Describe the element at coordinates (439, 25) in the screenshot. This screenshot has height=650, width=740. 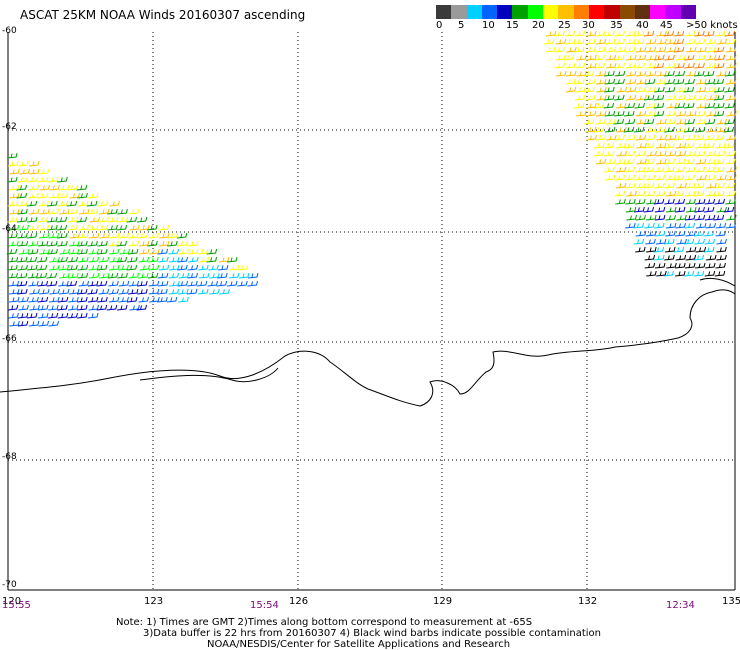
I see `colorbar-tick-label: 0` at that location.